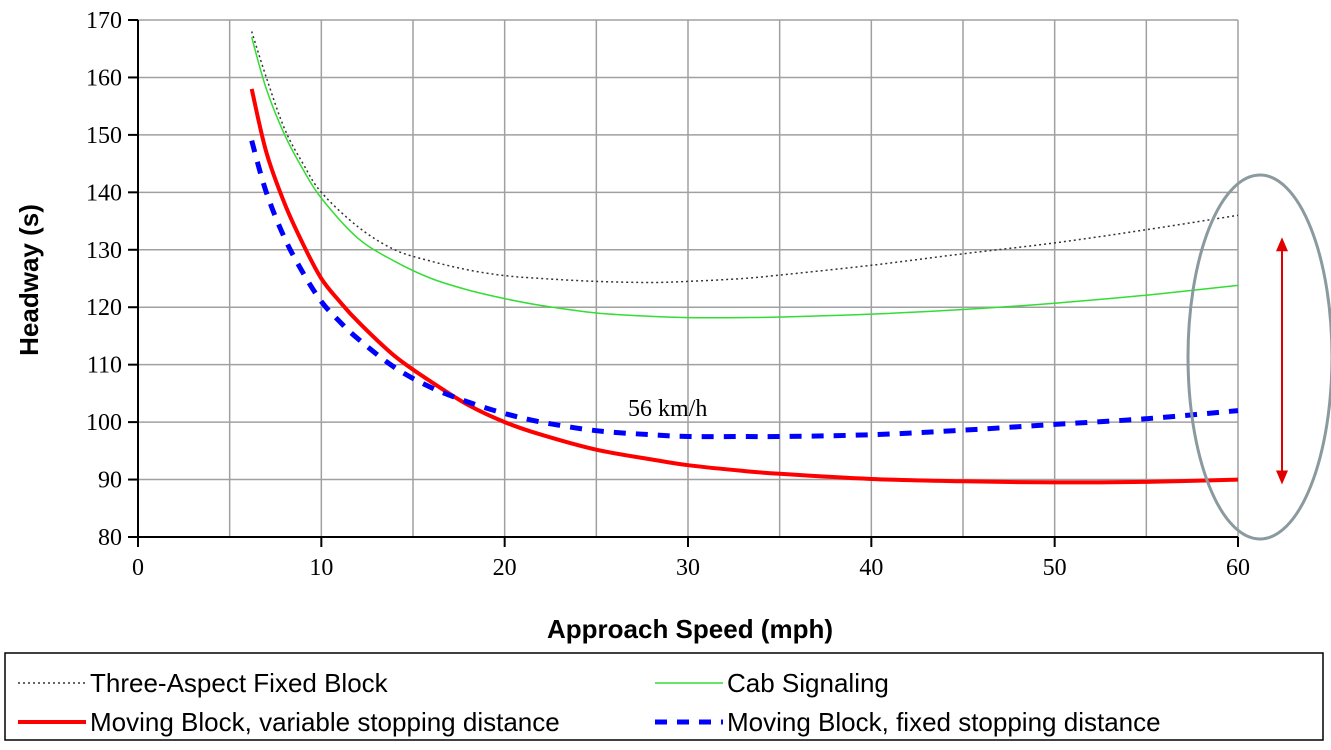 The height and width of the screenshot is (750, 1331). Describe the element at coordinates (104, 251) in the screenshot. I see `y-tick-label: 130` at that location.